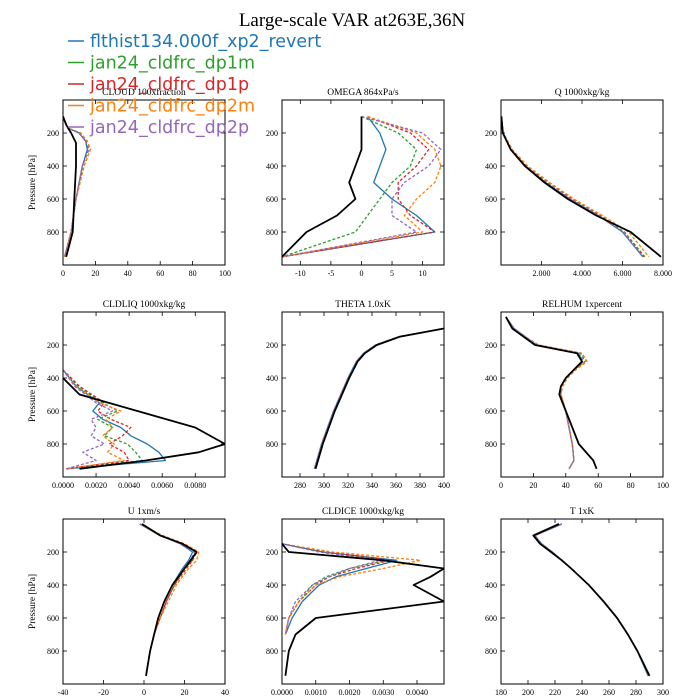 Image resolution: width=700 pixels, height=700 pixels. I want to click on x-tick-label: 4.000, so click(582, 273).